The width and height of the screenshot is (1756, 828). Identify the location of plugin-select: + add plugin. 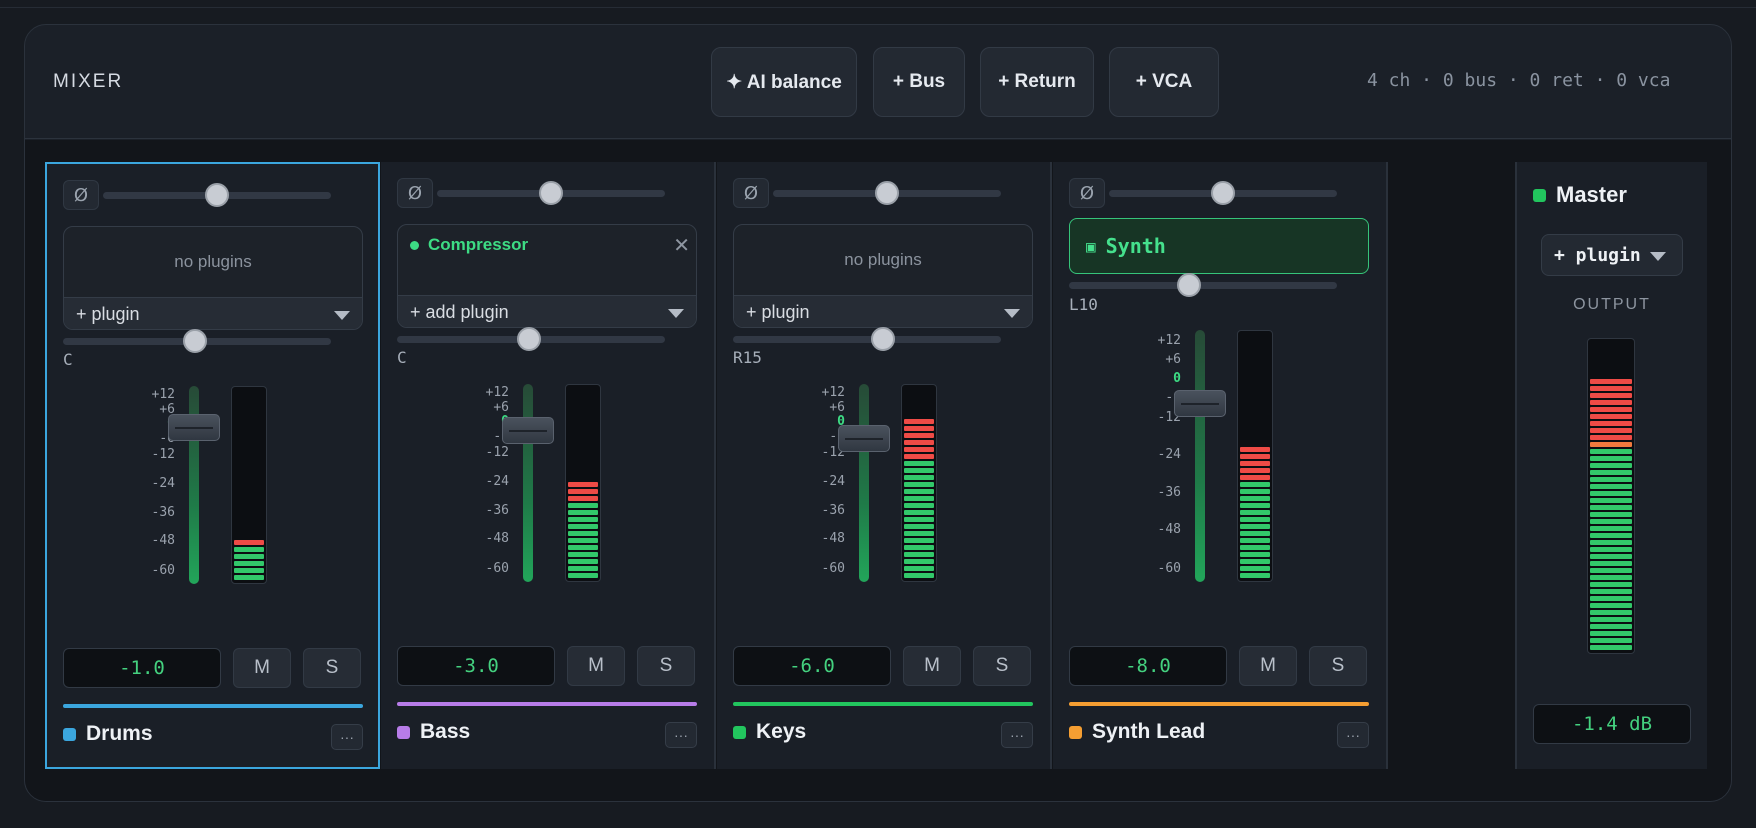
(547, 311).